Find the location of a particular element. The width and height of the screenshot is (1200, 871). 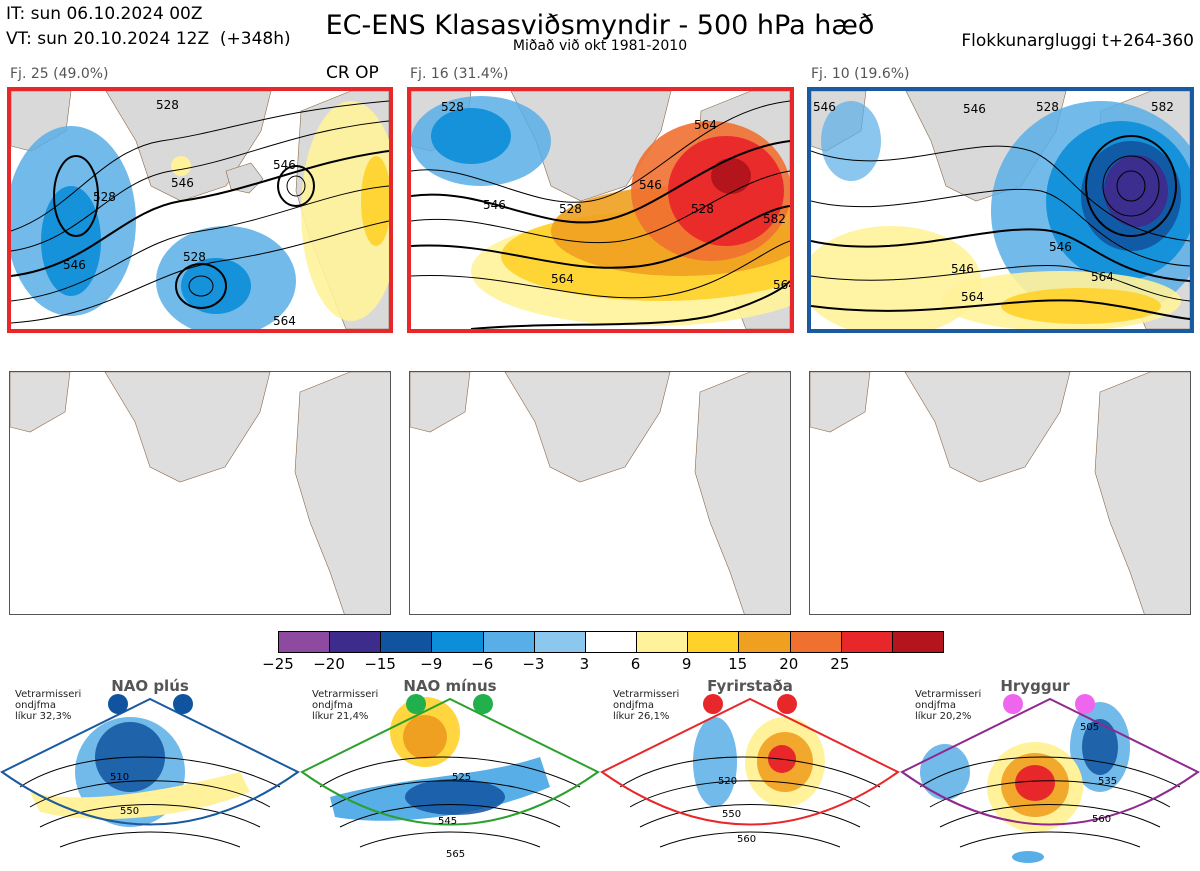

classification-window: Flokkunargluggi t+264-360 is located at coordinates (1077, 41).